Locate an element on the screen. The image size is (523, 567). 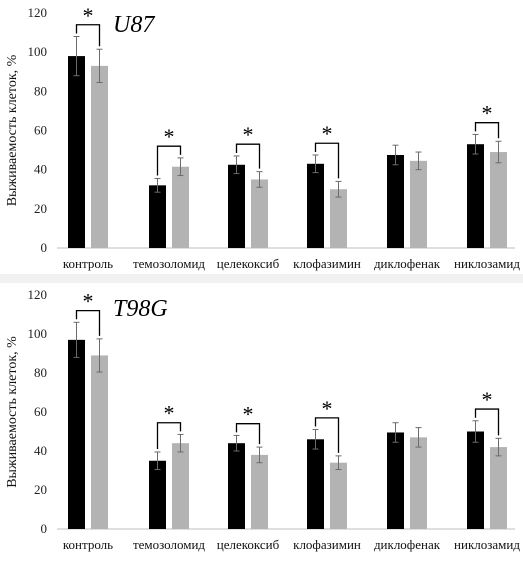
chart-title: T98G is located at coordinates (140, 309).